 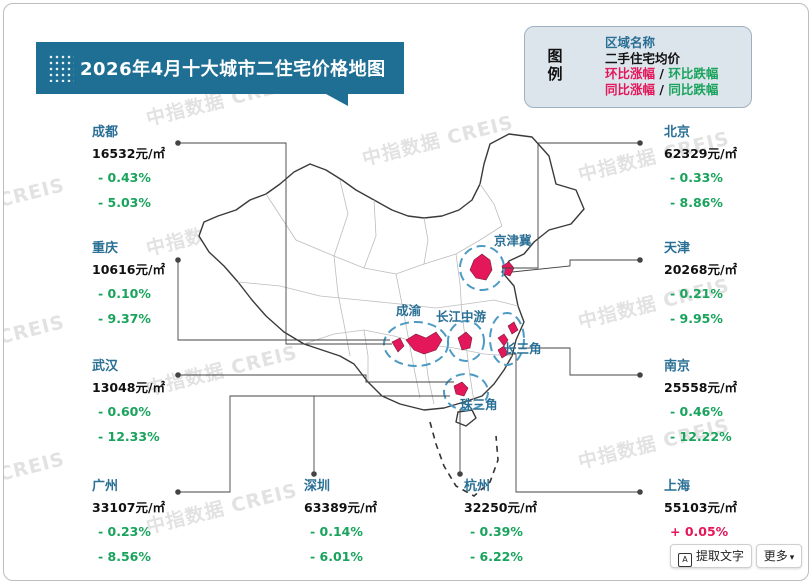 I want to click on city-price: 16532元/㎡, so click(x=129, y=153).